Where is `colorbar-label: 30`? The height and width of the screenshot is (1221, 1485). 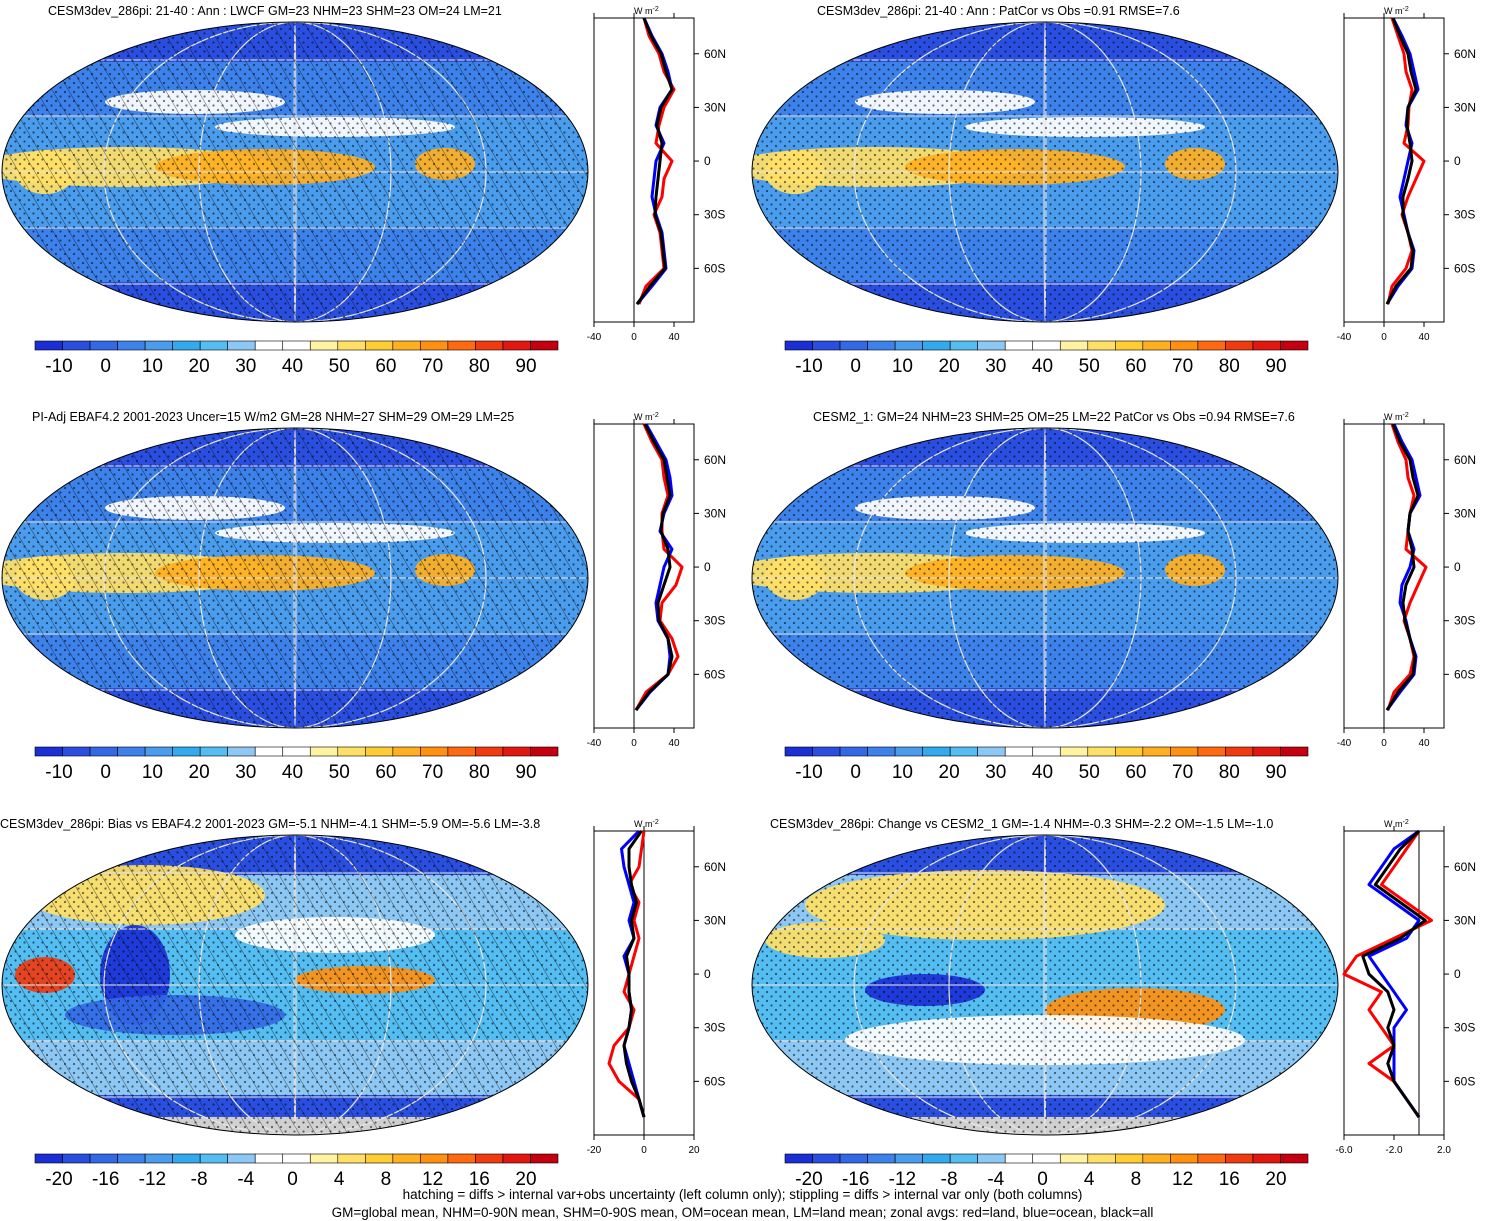
colorbar-label: 30 is located at coordinates (245, 772).